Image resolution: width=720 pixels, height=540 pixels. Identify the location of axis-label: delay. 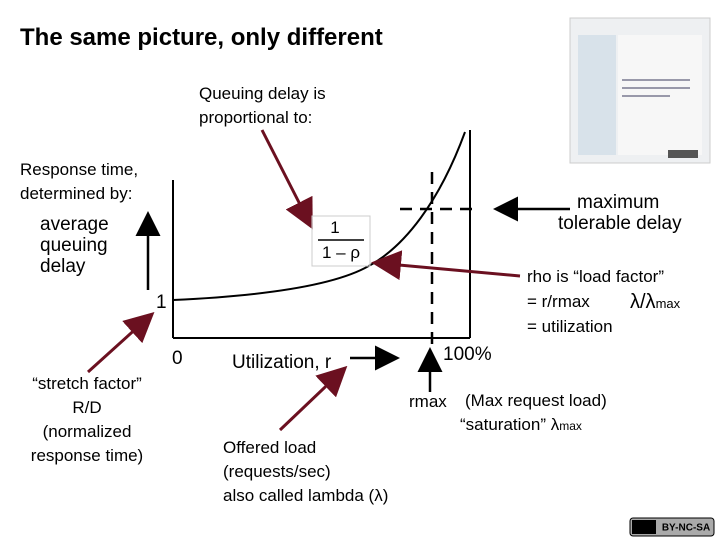
(63, 266).